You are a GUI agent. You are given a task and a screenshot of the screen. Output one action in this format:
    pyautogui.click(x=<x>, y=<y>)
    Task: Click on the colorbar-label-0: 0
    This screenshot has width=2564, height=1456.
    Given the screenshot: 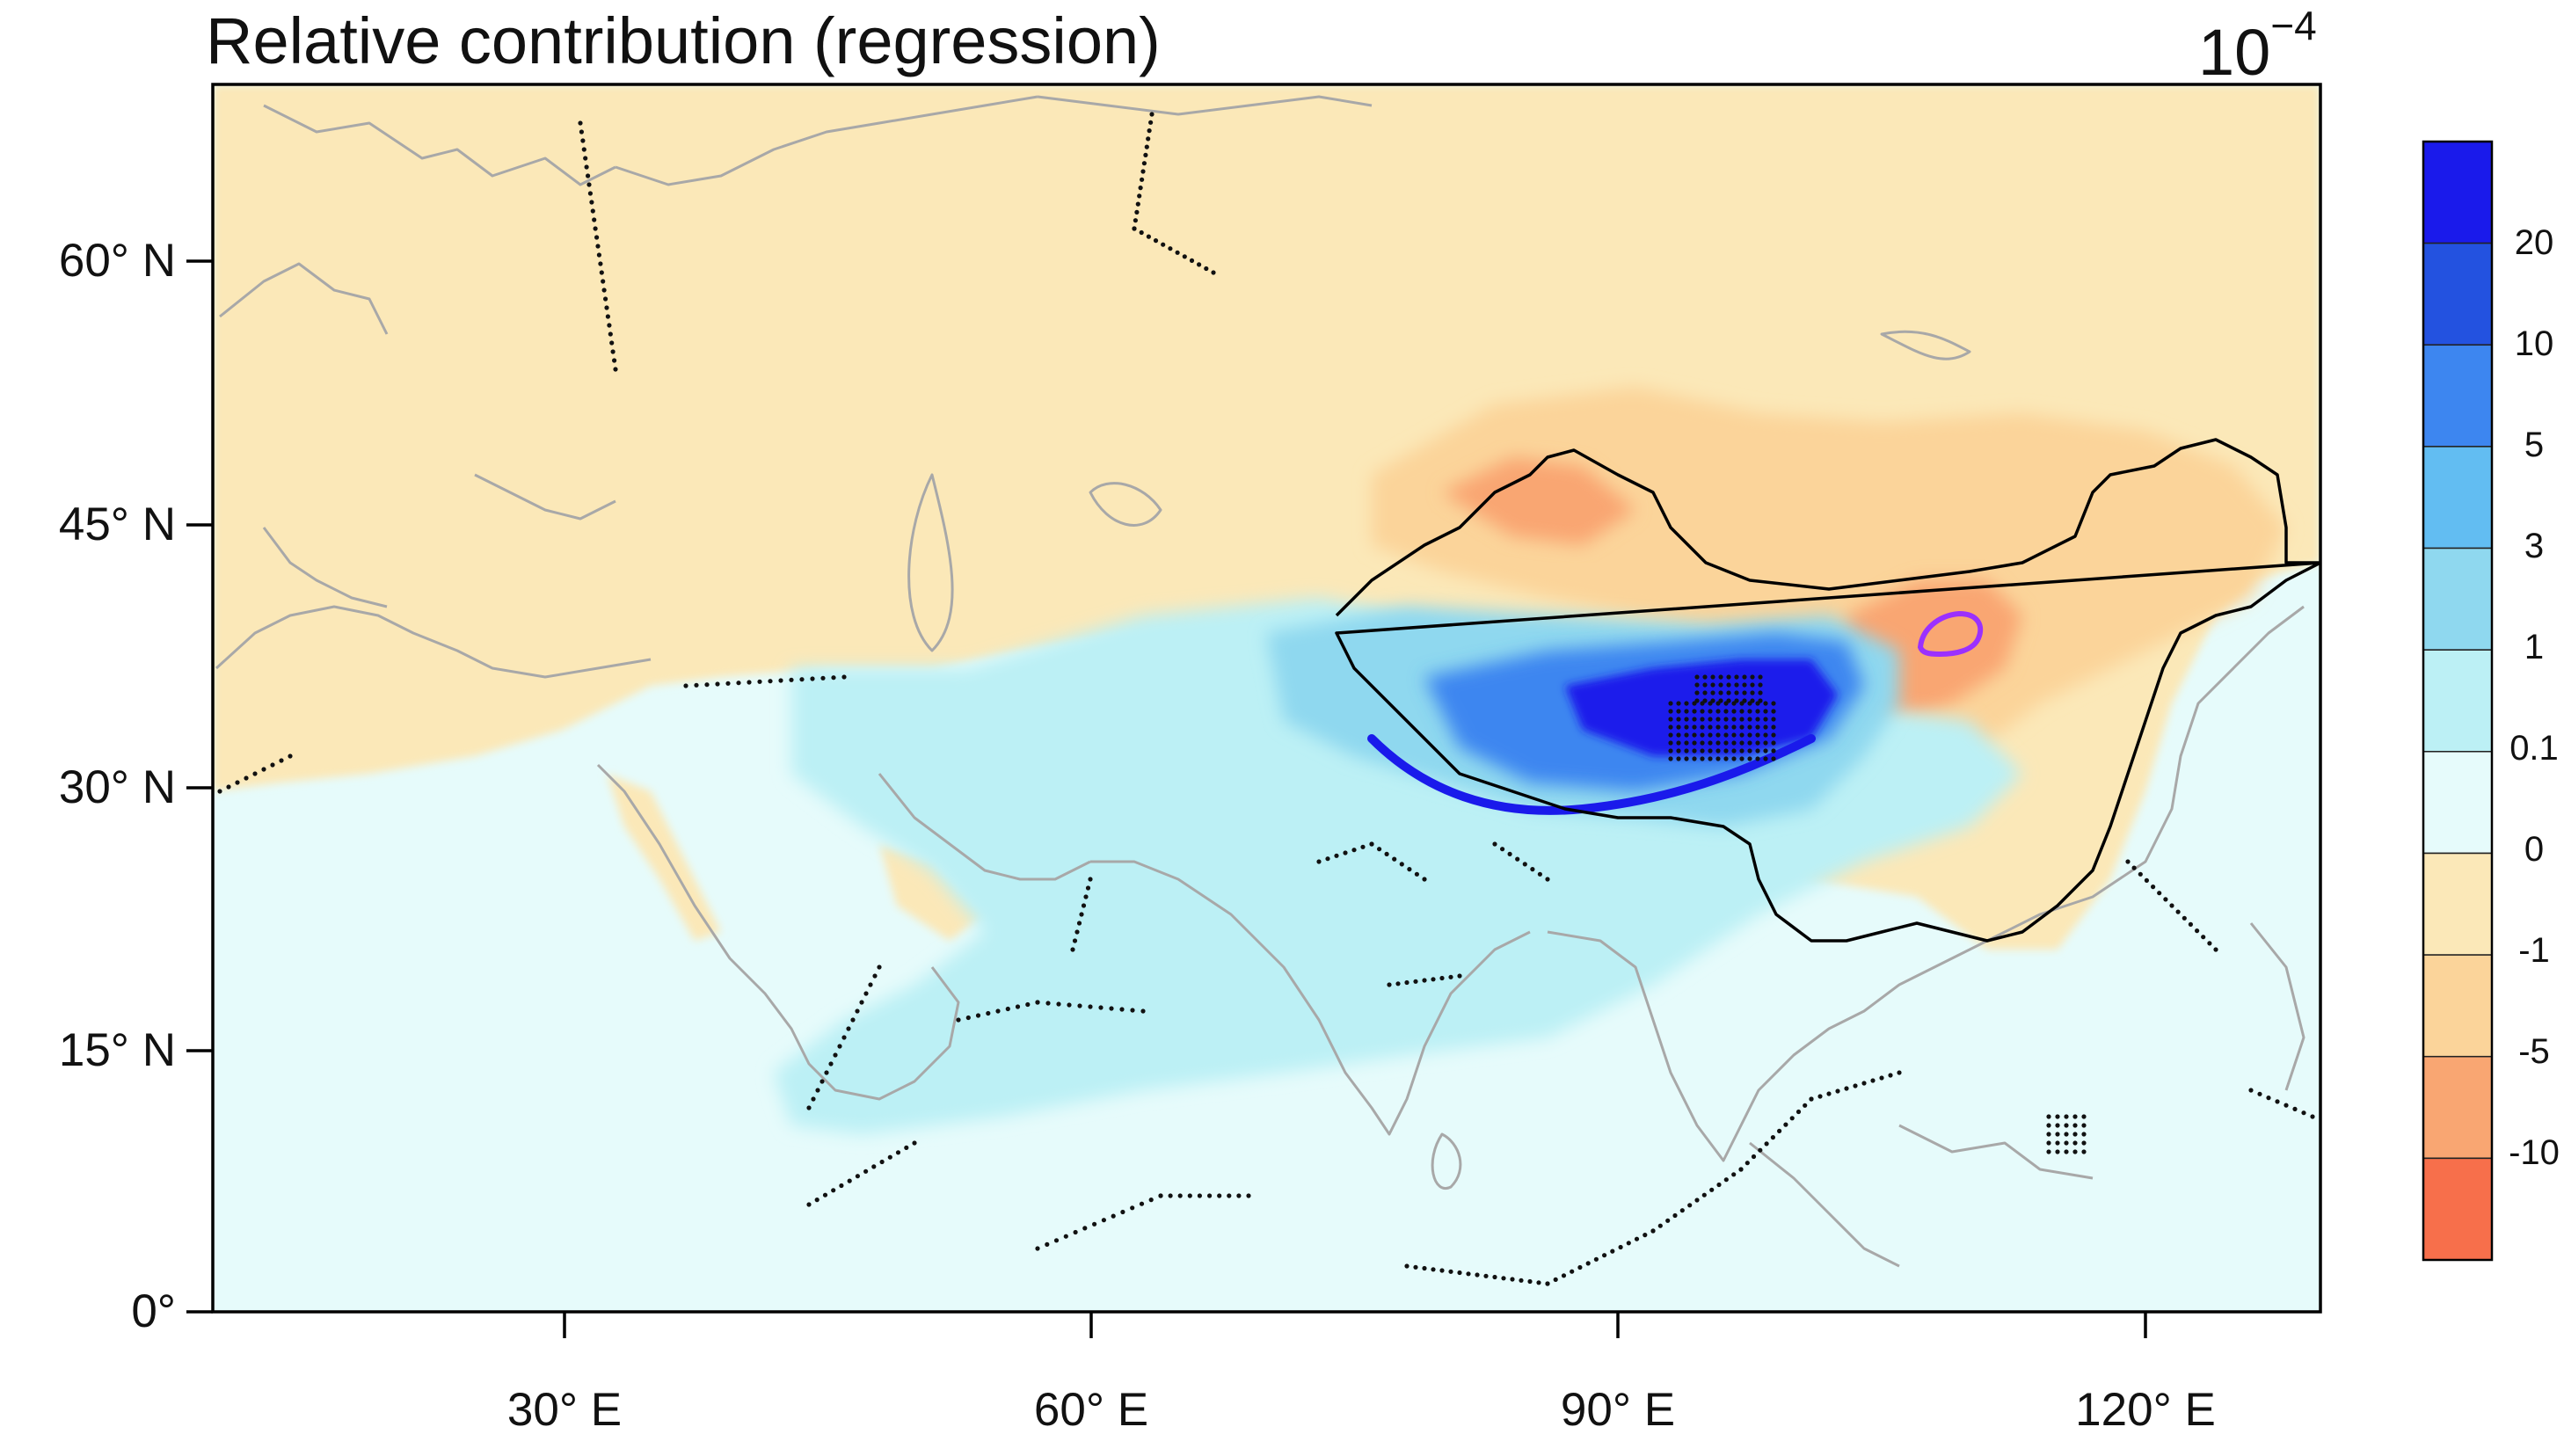 What is the action you would take?
    pyautogui.click(x=2535, y=849)
    